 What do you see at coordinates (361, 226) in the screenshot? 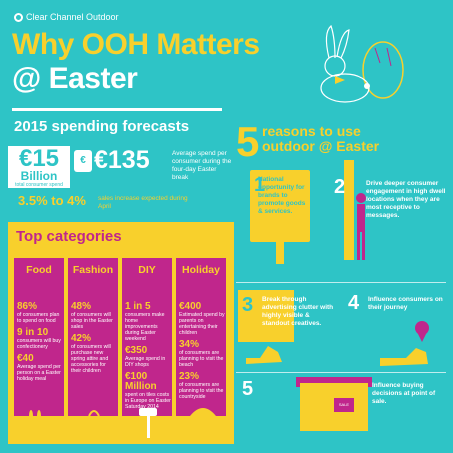
I see `person-icon` at bounding box center [361, 226].